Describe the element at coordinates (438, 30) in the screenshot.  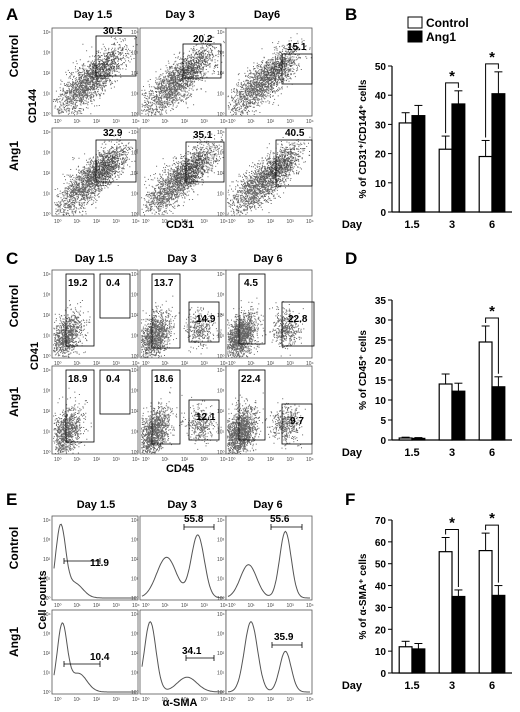
I see `legend: Control Ang1` at that location.